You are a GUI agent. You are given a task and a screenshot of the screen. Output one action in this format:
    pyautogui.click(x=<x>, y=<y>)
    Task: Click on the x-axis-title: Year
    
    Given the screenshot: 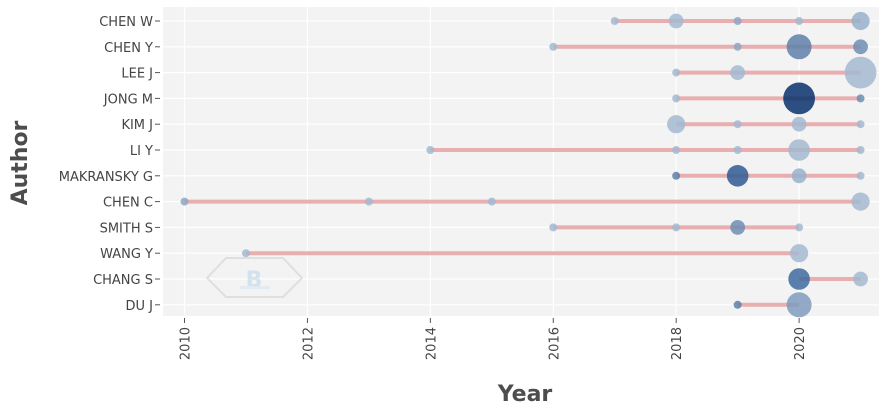 What is the action you would take?
    pyautogui.click(x=525, y=394)
    